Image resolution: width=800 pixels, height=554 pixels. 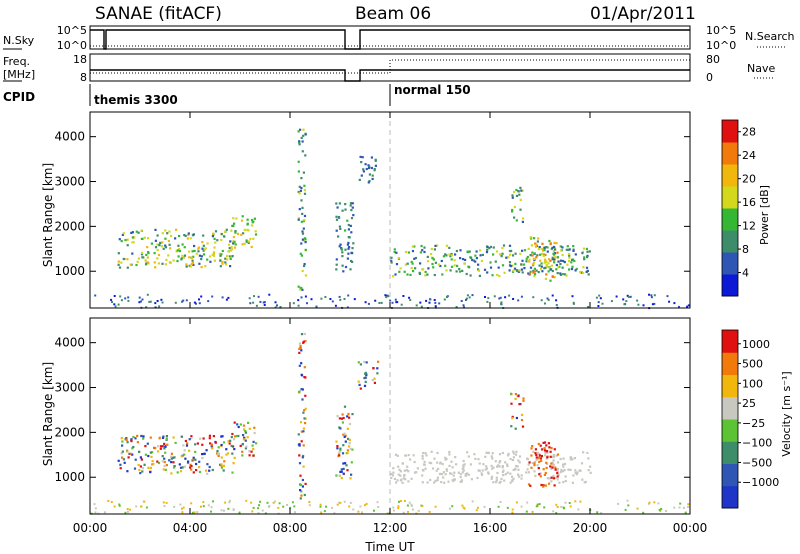 What do you see at coordinates (90, 528) in the screenshot?
I see `x-tick-label: 00:00` at bounding box center [90, 528].